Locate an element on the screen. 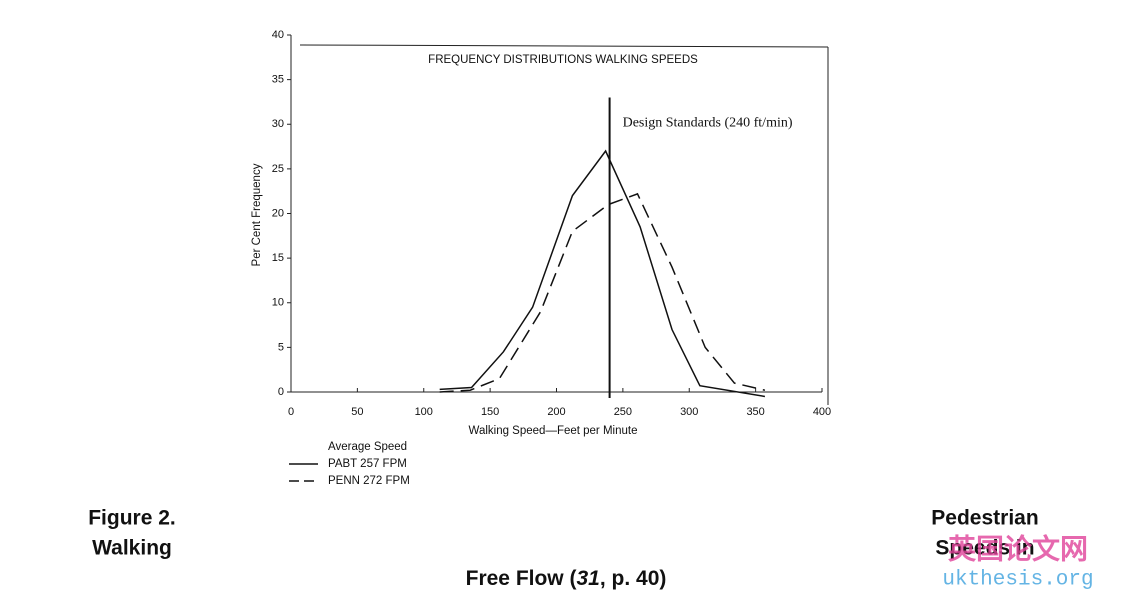  legend-label: PABT 257 FPM is located at coordinates (367, 464).